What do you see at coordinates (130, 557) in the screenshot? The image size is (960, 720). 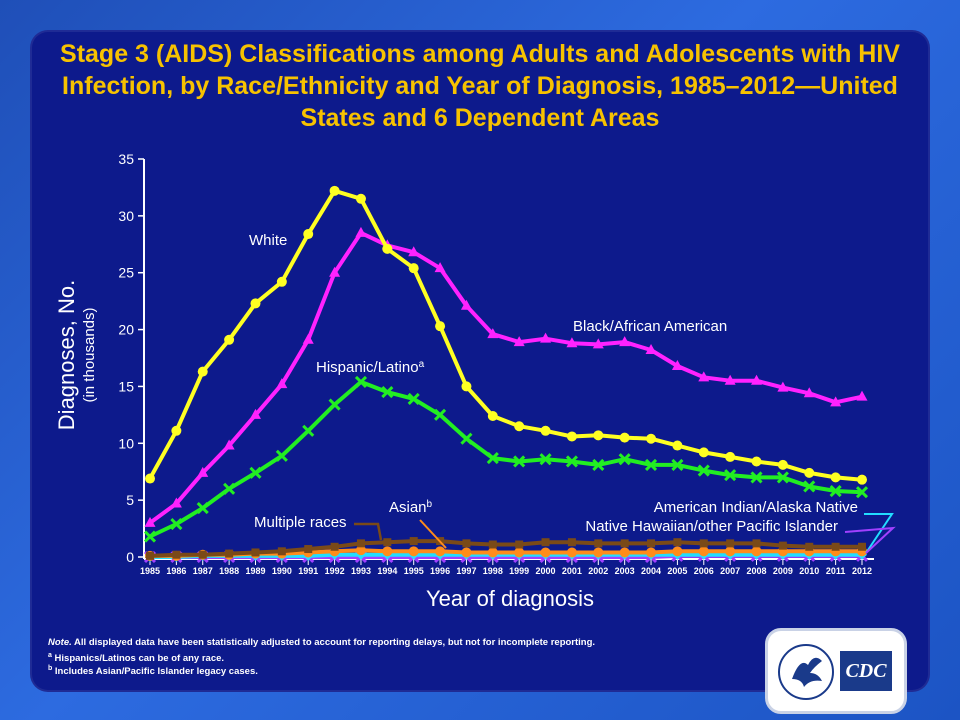 I see `y-tick-label: 0` at bounding box center [130, 557].